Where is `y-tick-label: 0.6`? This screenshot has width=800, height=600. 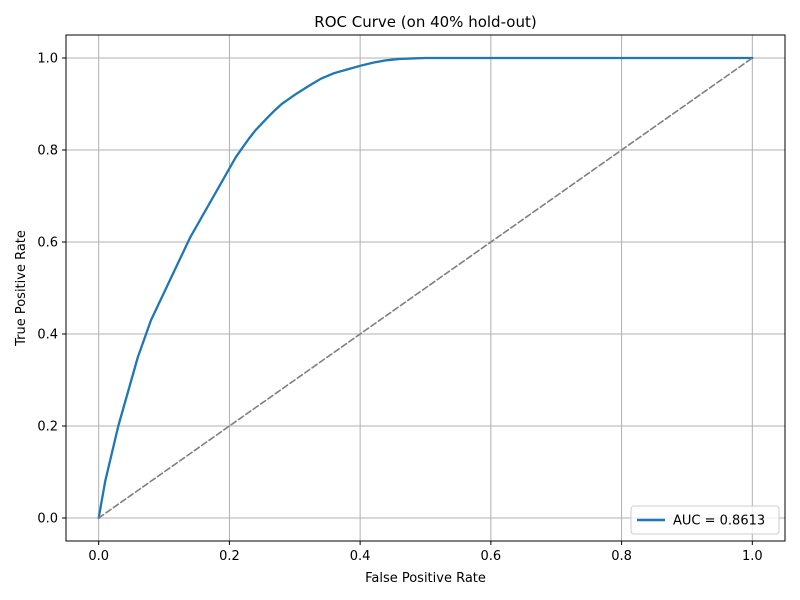 y-tick-label: 0.6 is located at coordinates (47, 243).